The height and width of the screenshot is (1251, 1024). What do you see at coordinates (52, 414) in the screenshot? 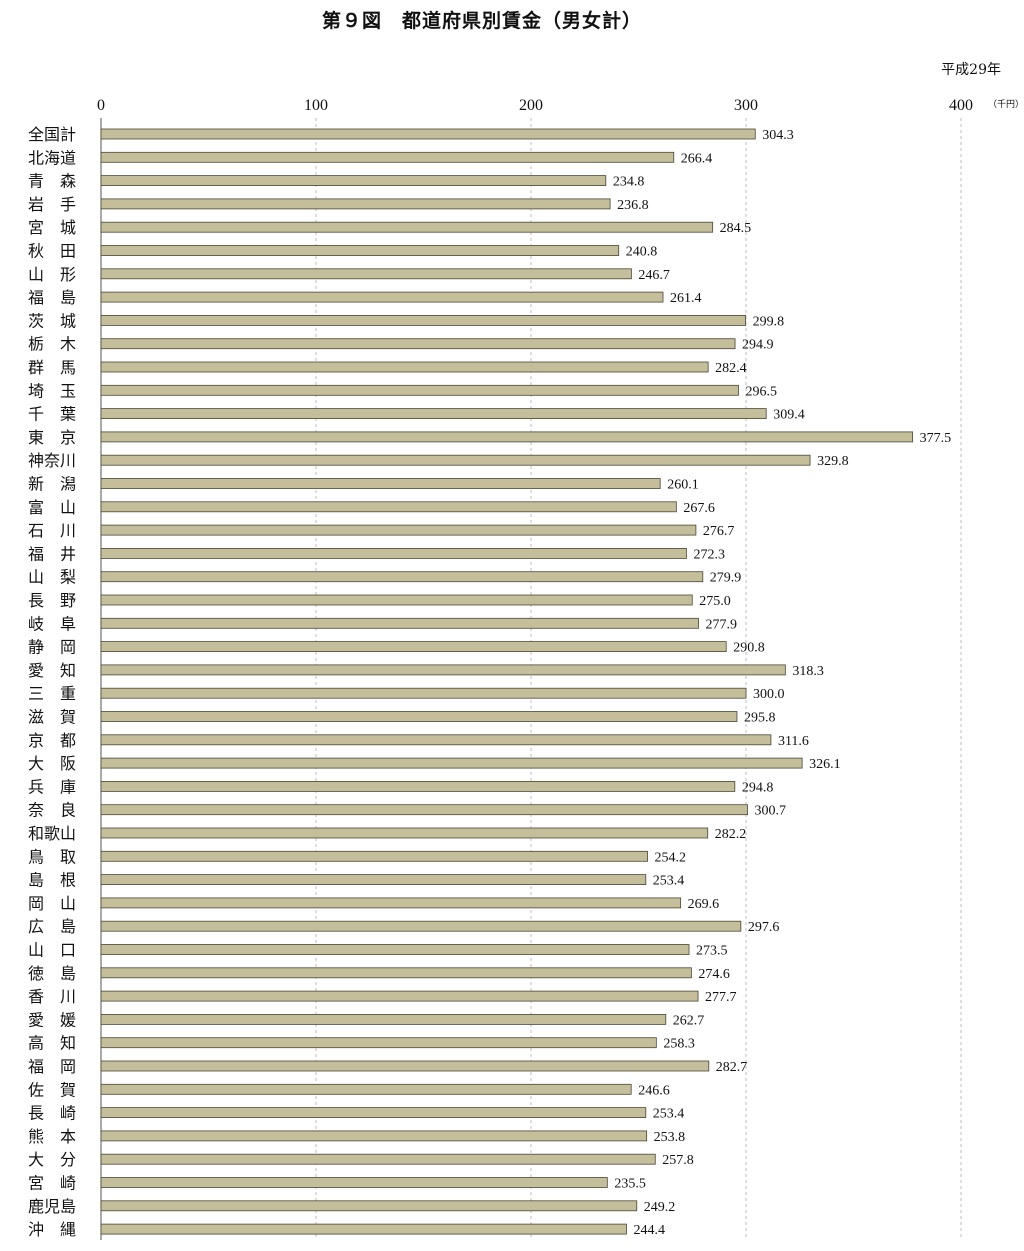
I see `category-label: 千 葉` at bounding box center [52, 414].